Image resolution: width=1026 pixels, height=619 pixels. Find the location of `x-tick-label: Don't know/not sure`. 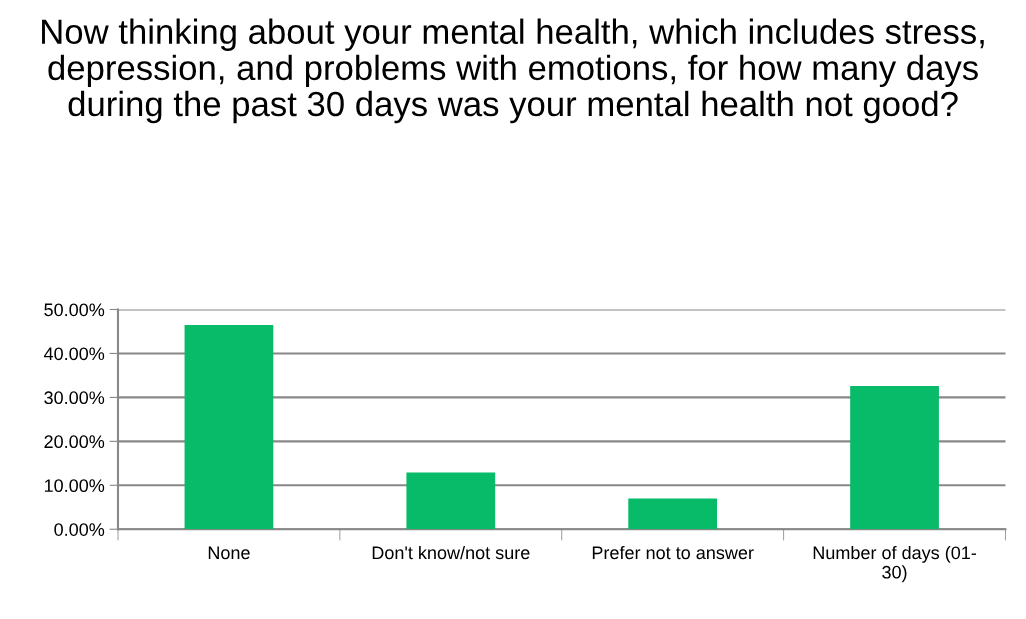

x-tick-label: Don't know/not sure is located at coordinates (451, 552).